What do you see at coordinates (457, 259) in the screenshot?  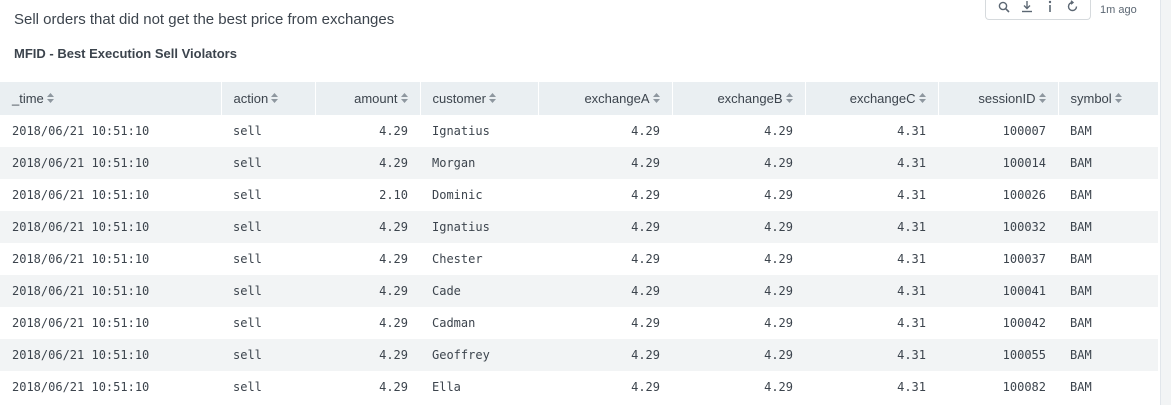 I see `cell-customer: Chester` at bounding box center [457, 259].